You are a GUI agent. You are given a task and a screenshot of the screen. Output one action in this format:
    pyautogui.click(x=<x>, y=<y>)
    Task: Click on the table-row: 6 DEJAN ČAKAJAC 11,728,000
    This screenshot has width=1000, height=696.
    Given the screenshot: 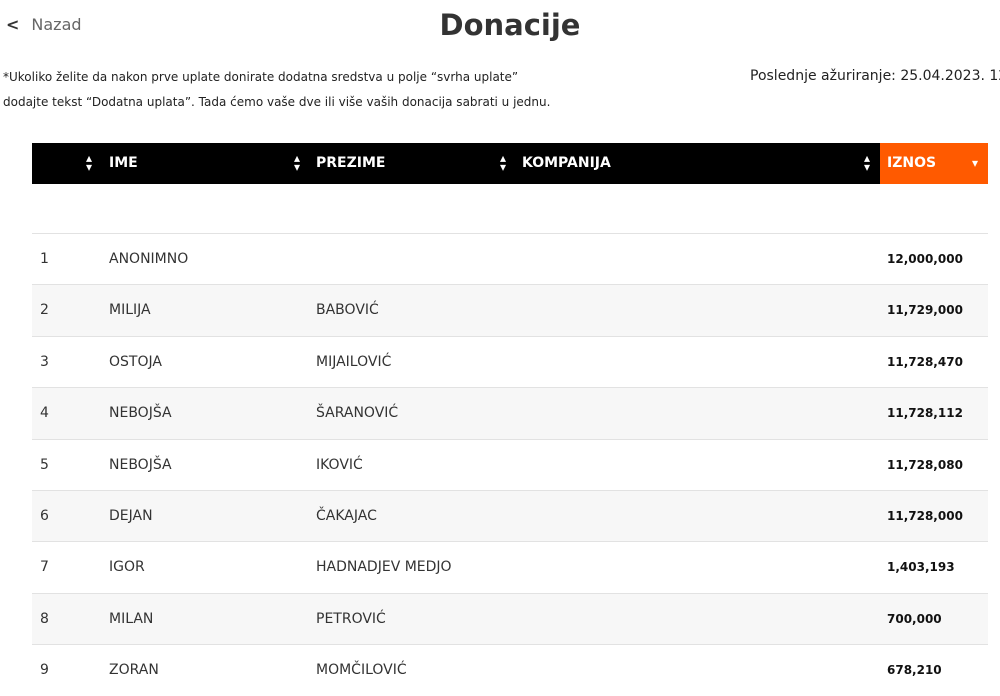 What is the action you would take?
    pyautogui.click(x=510, y=516)
    